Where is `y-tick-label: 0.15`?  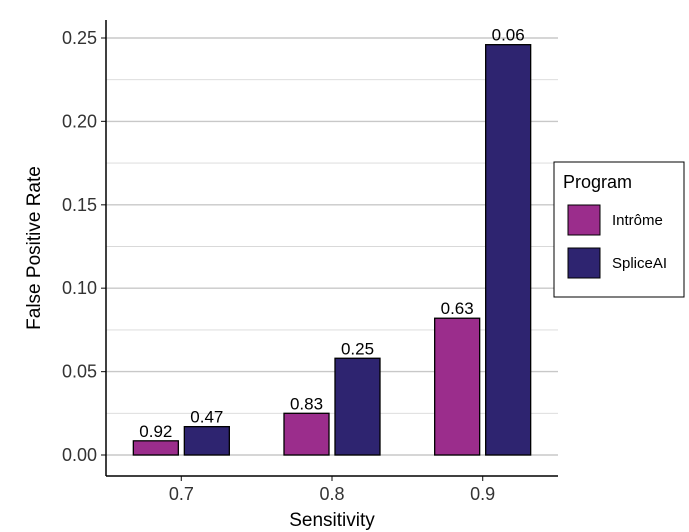 y-tick-label: 0.15 is located at coordinates (79, 205).